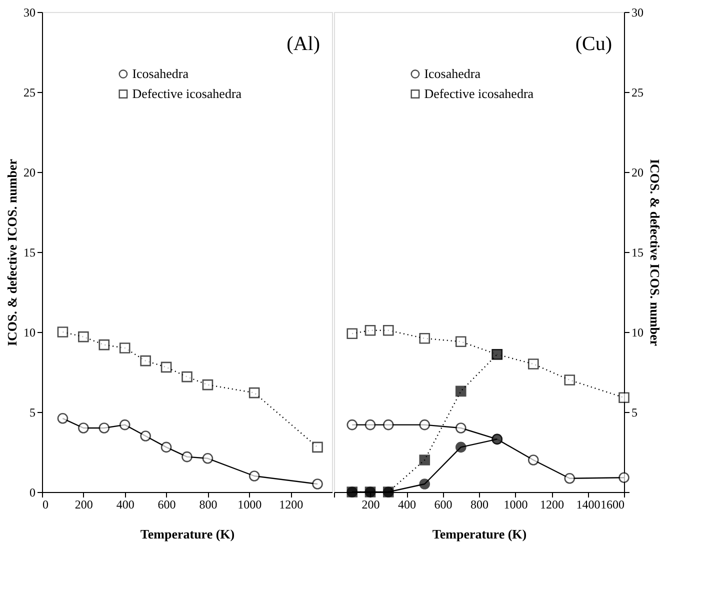 This screenshot has width=726, height=593. Describe the element at coordinates (45, 505) in the screenshot. I see `x-tick-label: 0` at that location.